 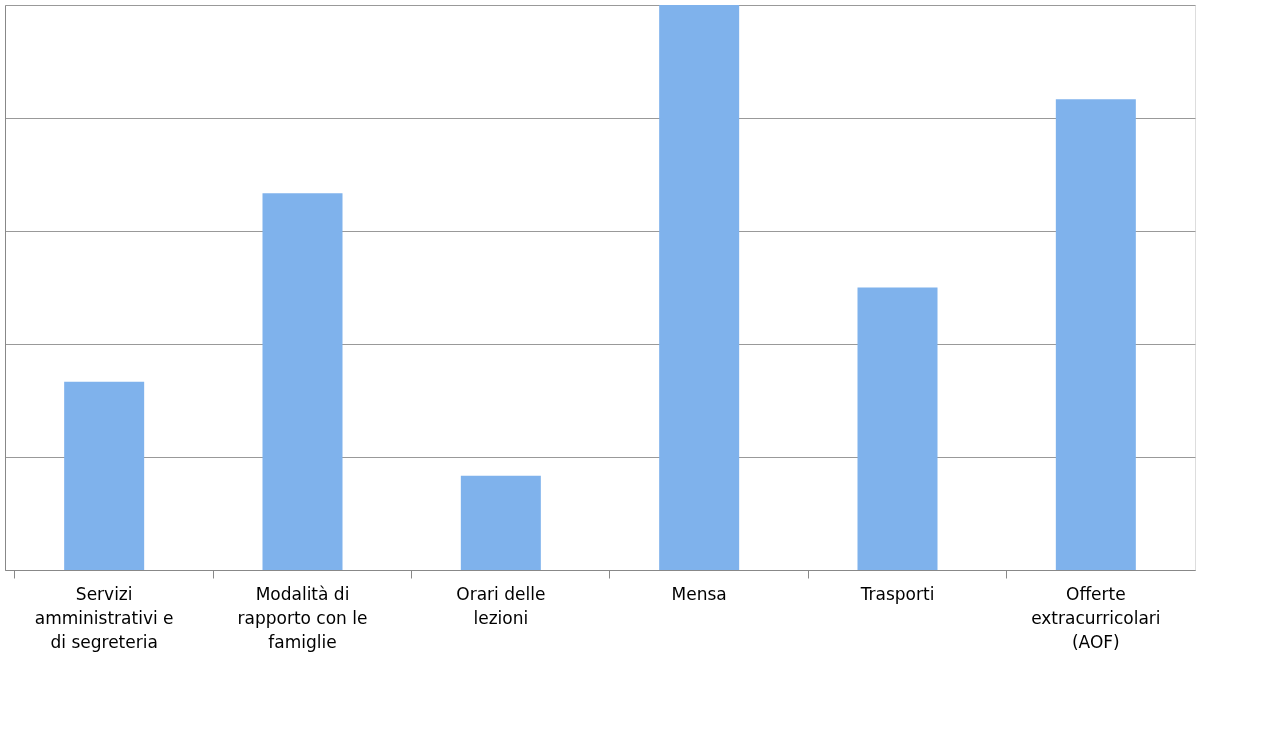 What do you see at coordinates (699, 593) in the screenshot?
I see `x-tick-label: Mensa` at bounding box center [699, 593].